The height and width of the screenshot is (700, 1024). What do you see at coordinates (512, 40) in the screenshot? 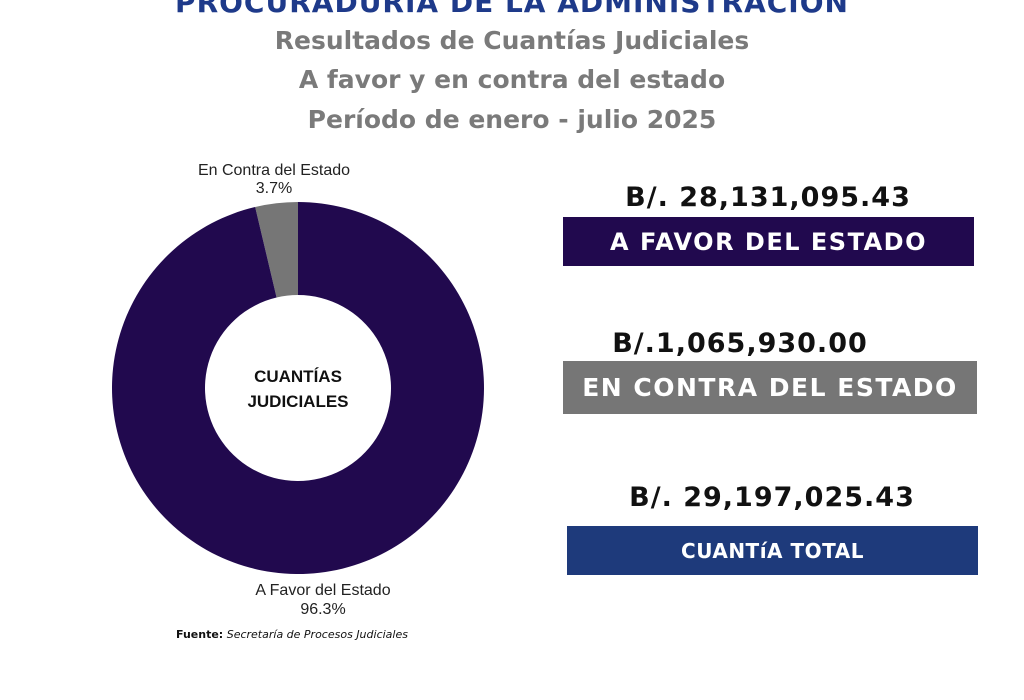
I see `report-title: Resultados de Cuantías Judiciales` at bounding box center [512, 40].